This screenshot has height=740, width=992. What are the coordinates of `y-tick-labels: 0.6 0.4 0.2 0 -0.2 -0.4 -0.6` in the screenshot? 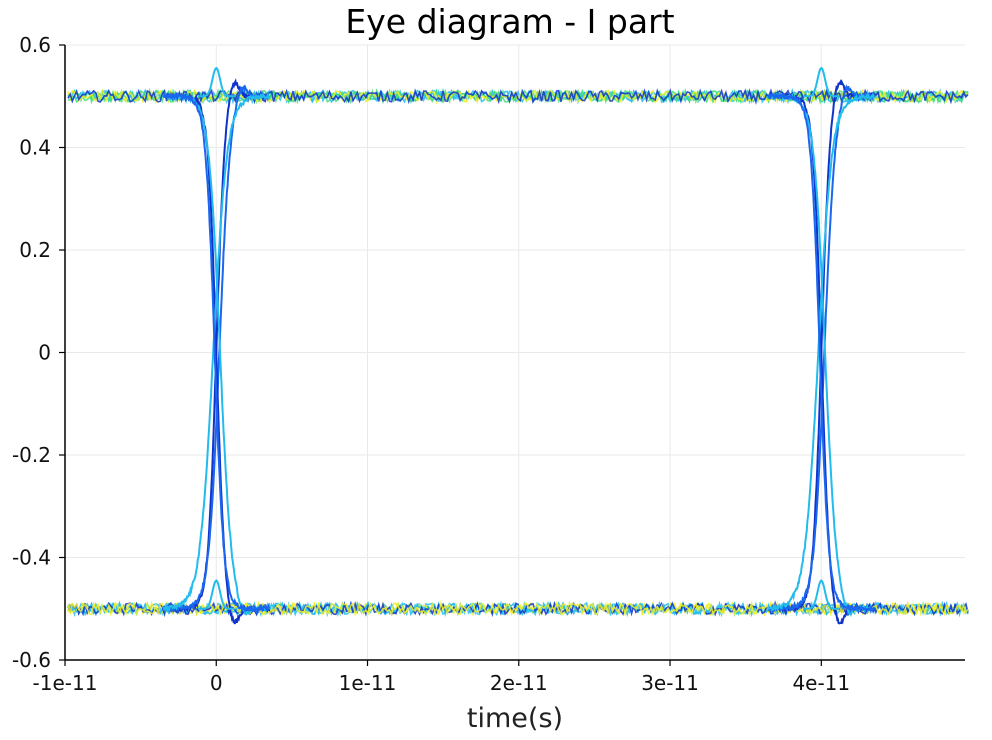 It's located at (31, 352).